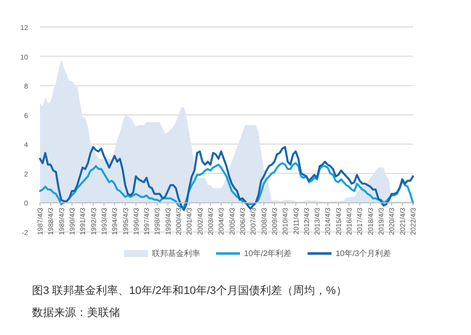 The height and width of the screenshot is (335, 471). Describe the element at coordinates (176, 253) in the screenshot. I see `legend-label: 联邦基金利率` at that location.